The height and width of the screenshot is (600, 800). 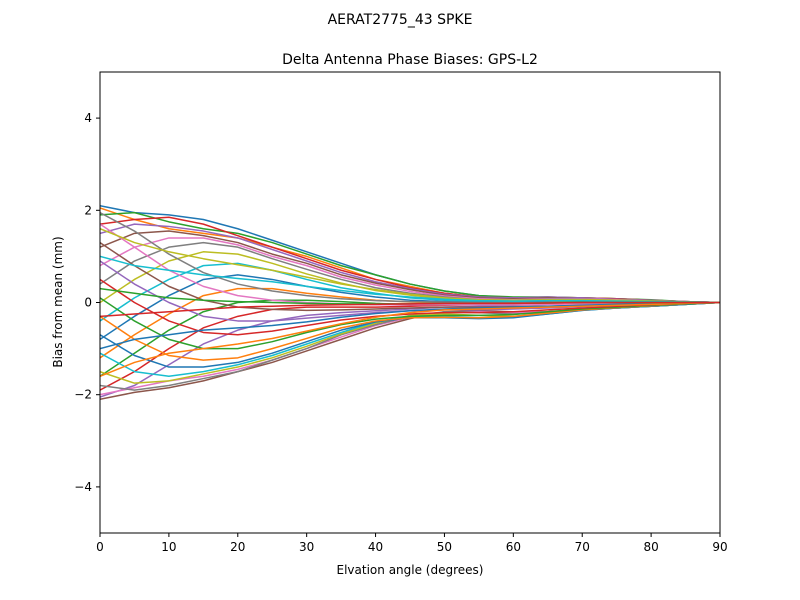 I want to click on y-axis: −4 −2 0 2 4, so click(x=87, y=302).